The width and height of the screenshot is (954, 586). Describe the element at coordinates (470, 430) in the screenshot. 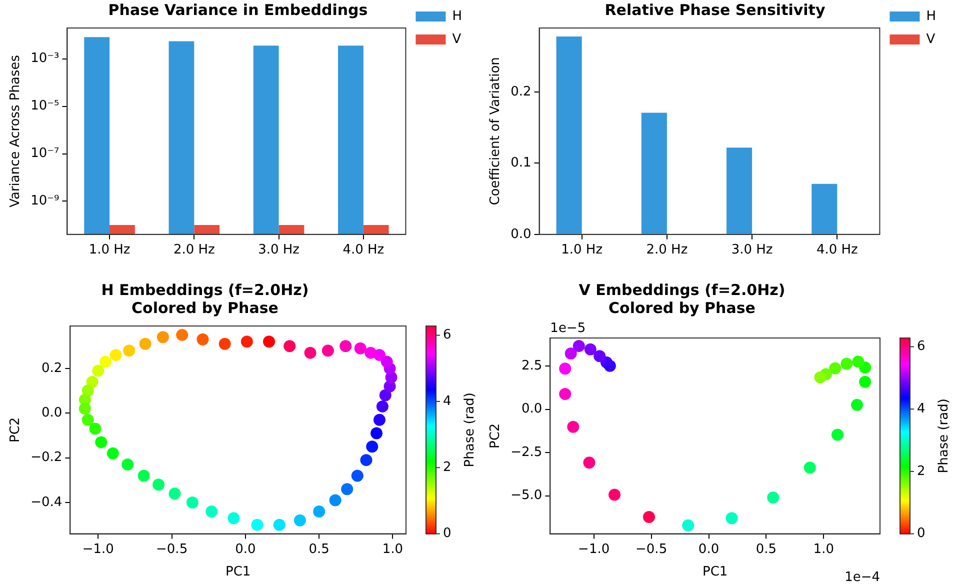

I see `color-bar-title: Phase (rad)` at that location.